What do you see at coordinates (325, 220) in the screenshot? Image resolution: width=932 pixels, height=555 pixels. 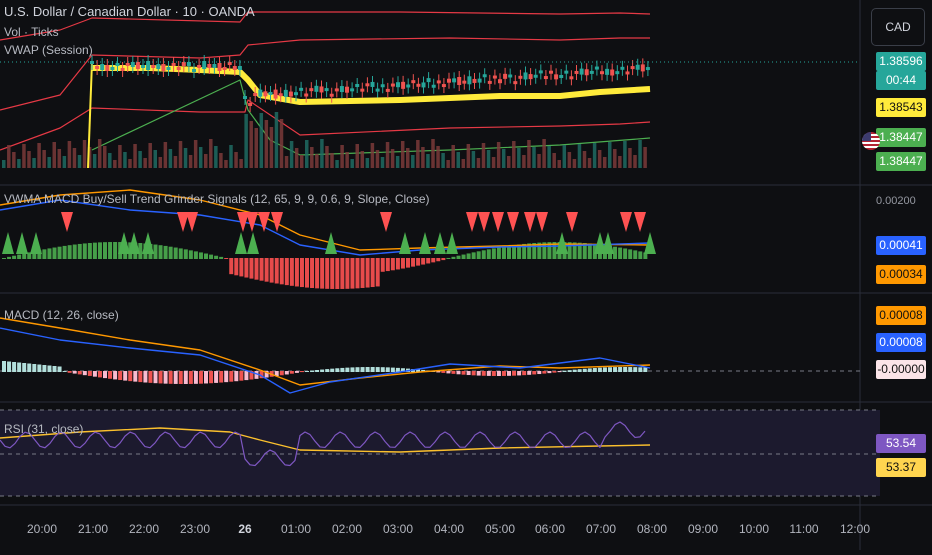 I see `vwma-signal-line` at bounding box center [325, 220].